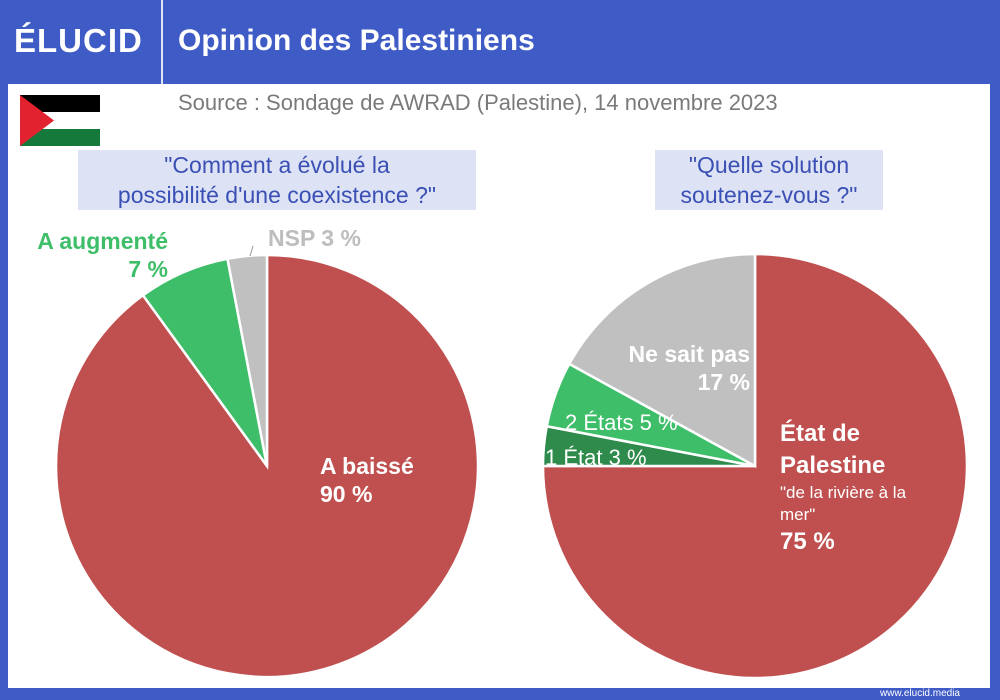  Describe the element at coordinates (90, 255) in the screenshot. I see `label-a-augmente: A augmenté 7 %` at that location.